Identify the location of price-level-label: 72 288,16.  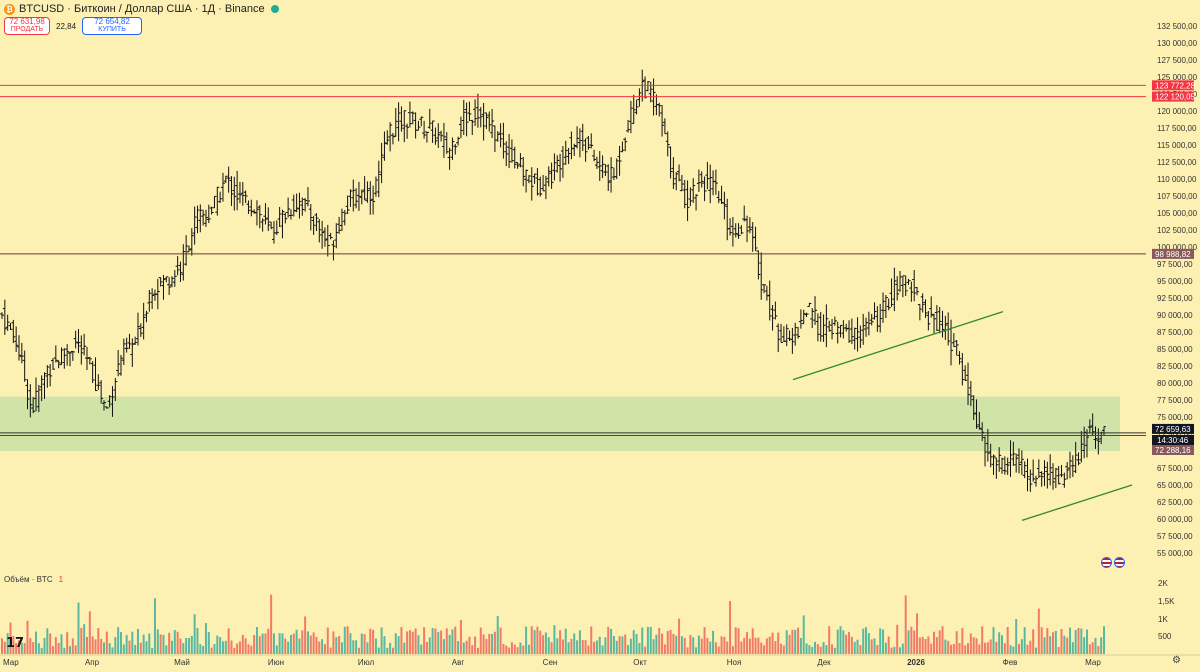
(1173, 450).